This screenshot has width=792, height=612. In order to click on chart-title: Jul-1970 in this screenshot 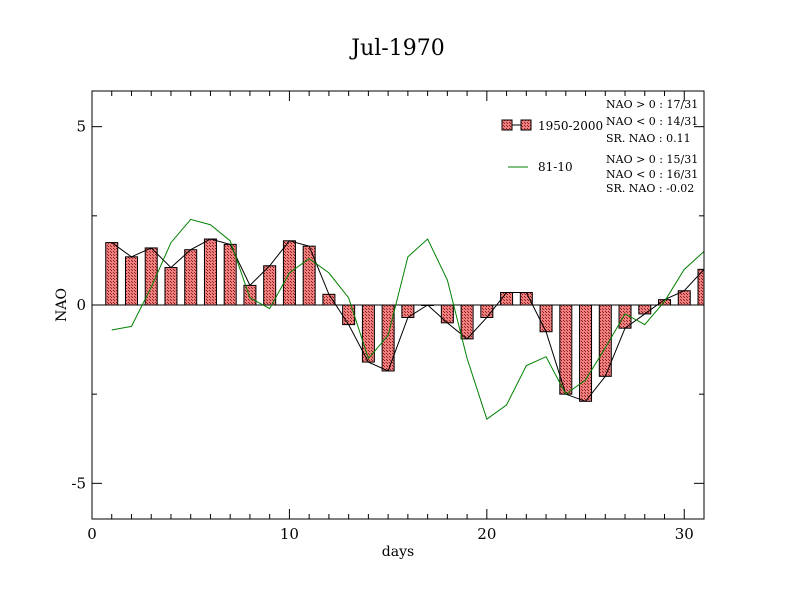, I will do `click(396, 48)`.